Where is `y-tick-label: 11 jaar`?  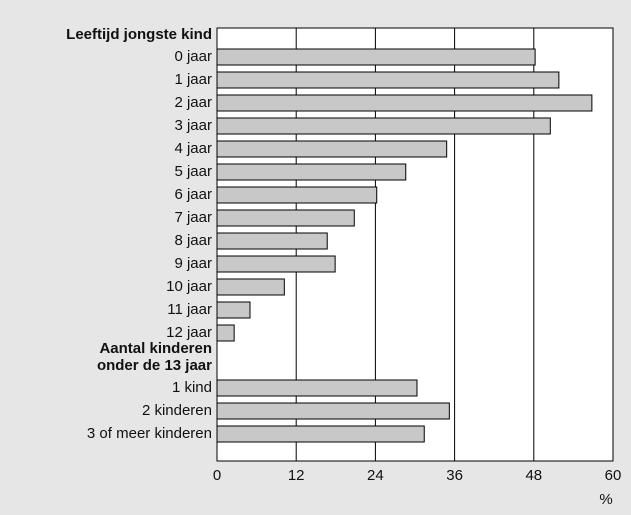
y-tick-label: 11 jaar is located at coordinates (189, 309).